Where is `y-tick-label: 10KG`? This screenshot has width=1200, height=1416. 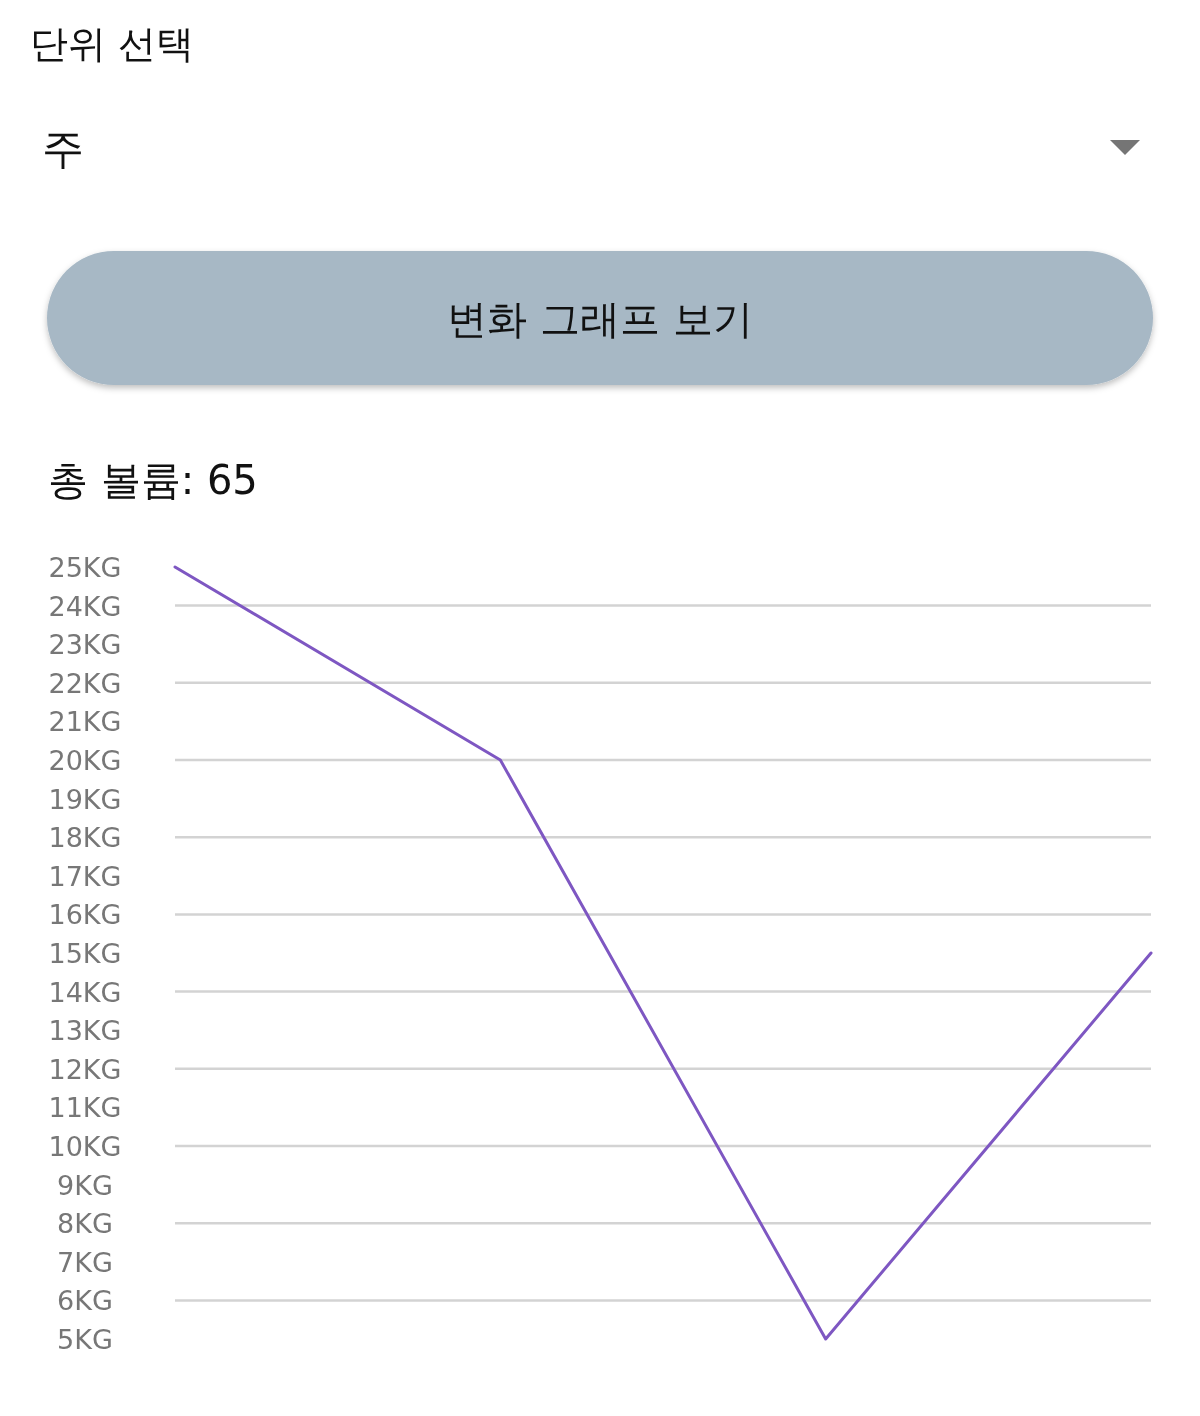
y-tick-label: 10KG is located at coordinates (85, 1146).